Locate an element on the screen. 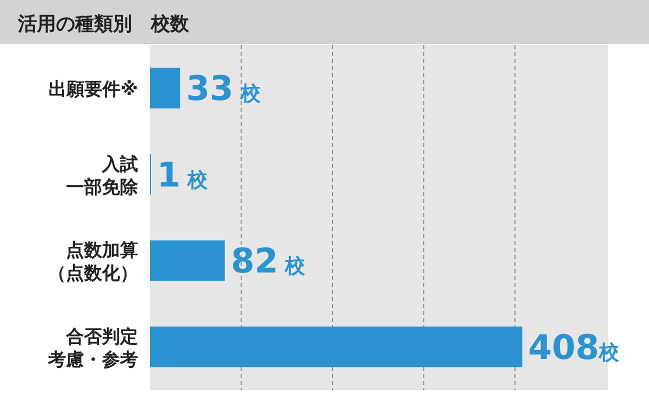 This screenshot has width=649, height=415. data-label: 82 校 is located at coordinates (268, 262).